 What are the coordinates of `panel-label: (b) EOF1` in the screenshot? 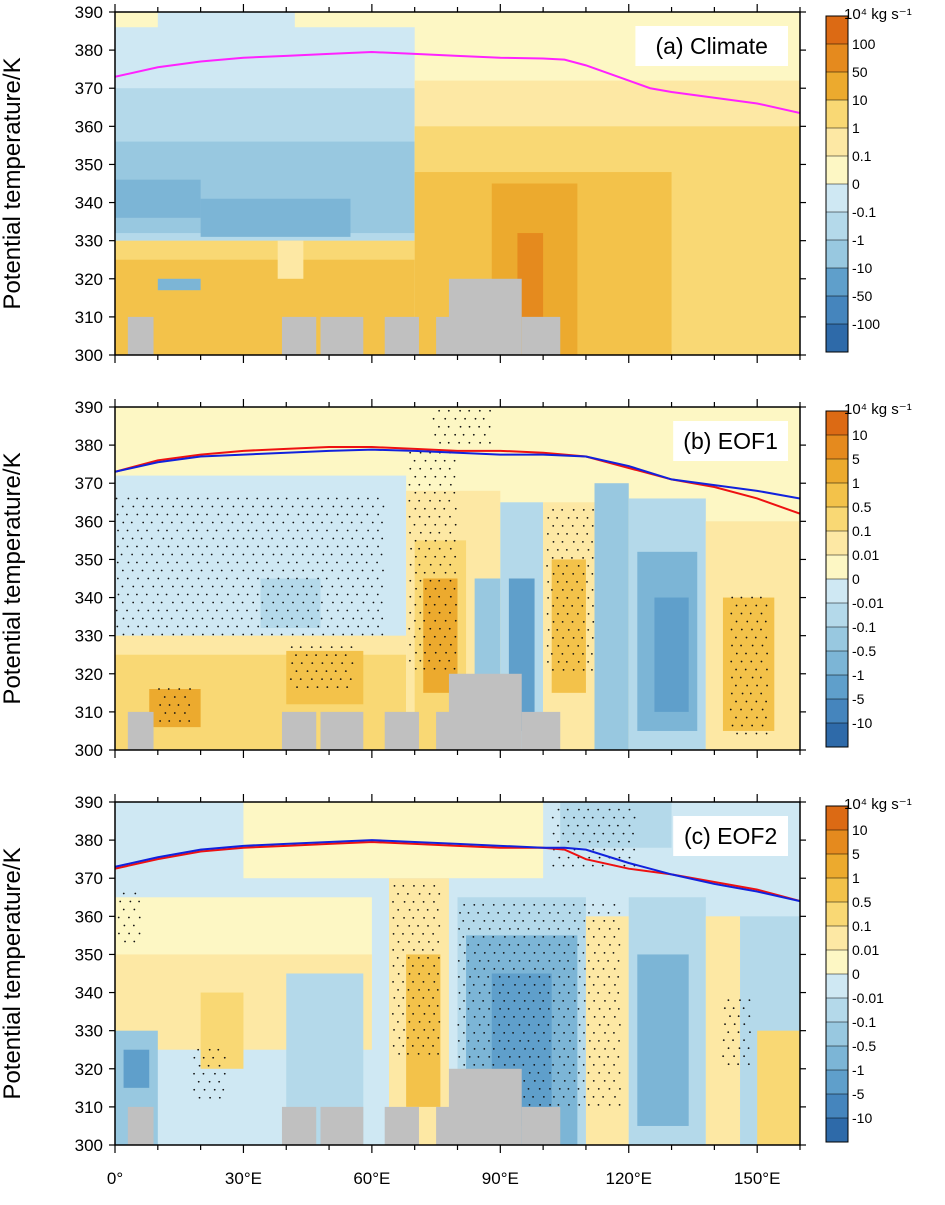 It's located at (730, 441).